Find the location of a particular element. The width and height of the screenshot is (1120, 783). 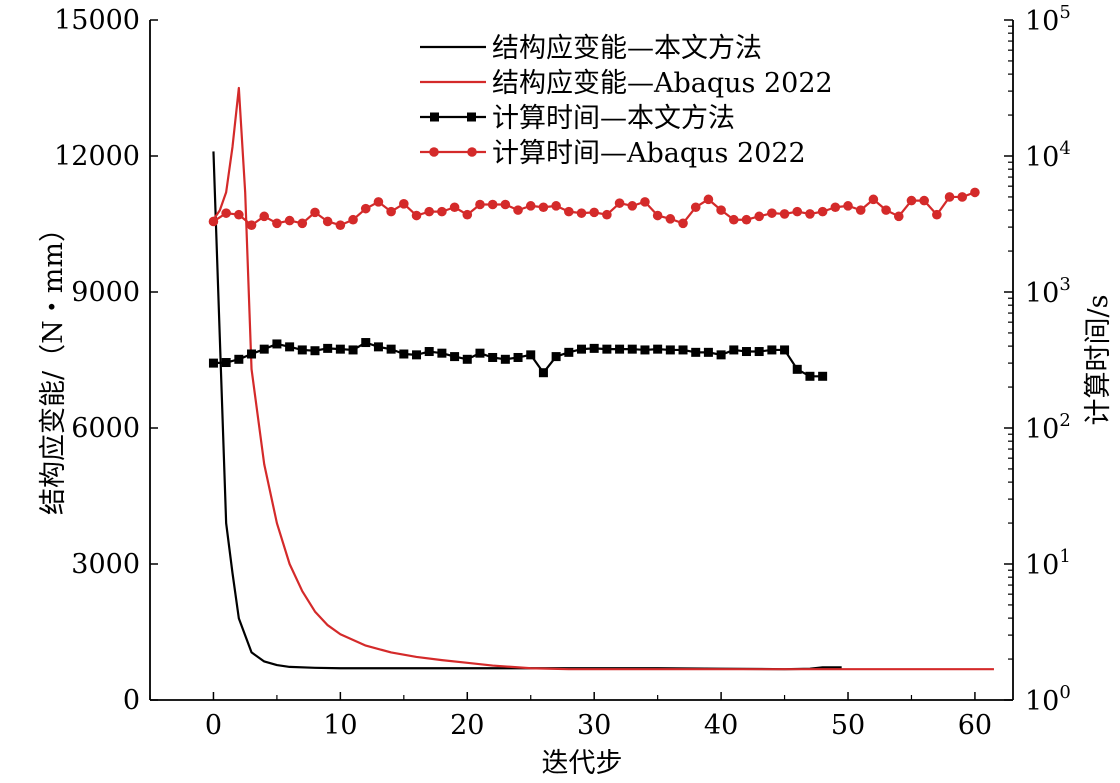

right-tick-label: 10⁰ is located at coordinates (1048, 699).